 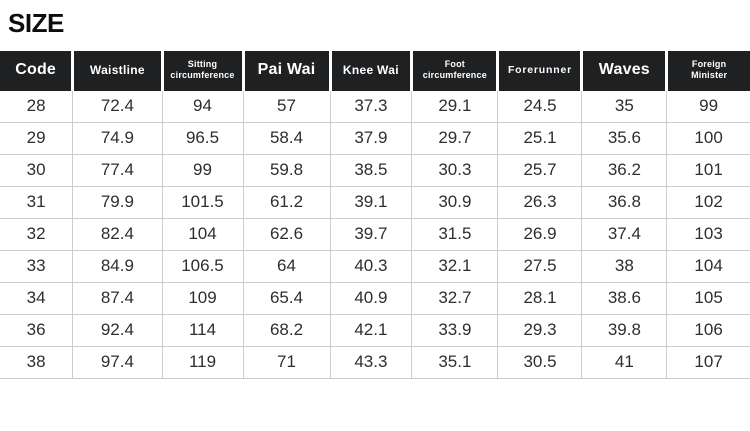 I want to click on table-cell: 29.3, so click(x=540, y=330).